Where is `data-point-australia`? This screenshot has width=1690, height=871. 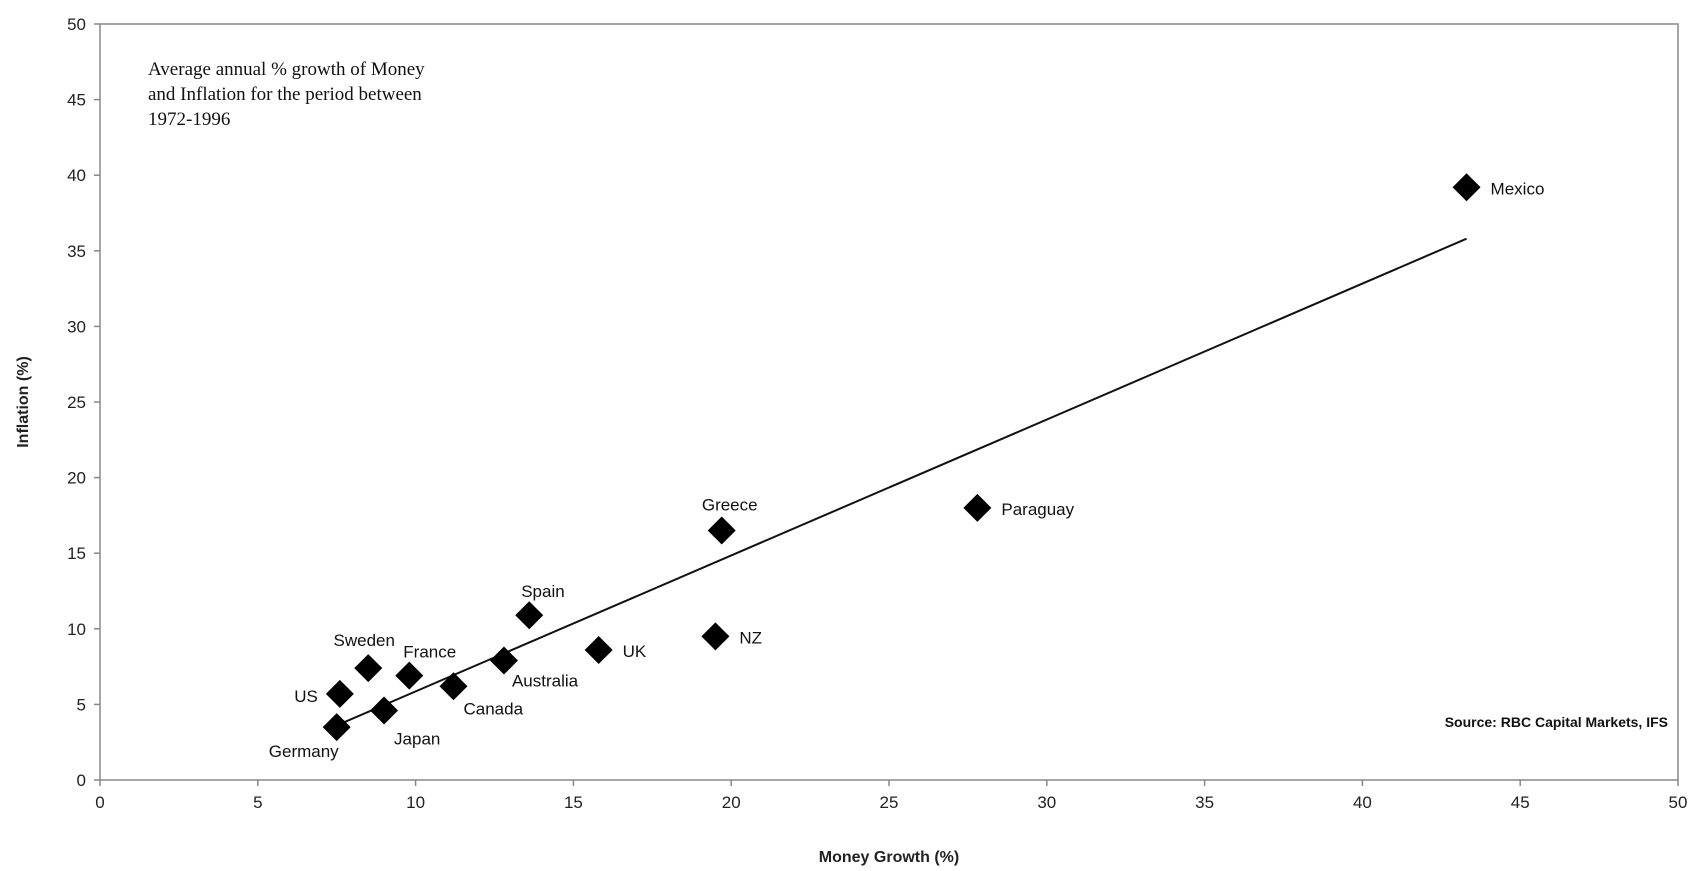
data-point-australia is located at coordinates (503, 660).